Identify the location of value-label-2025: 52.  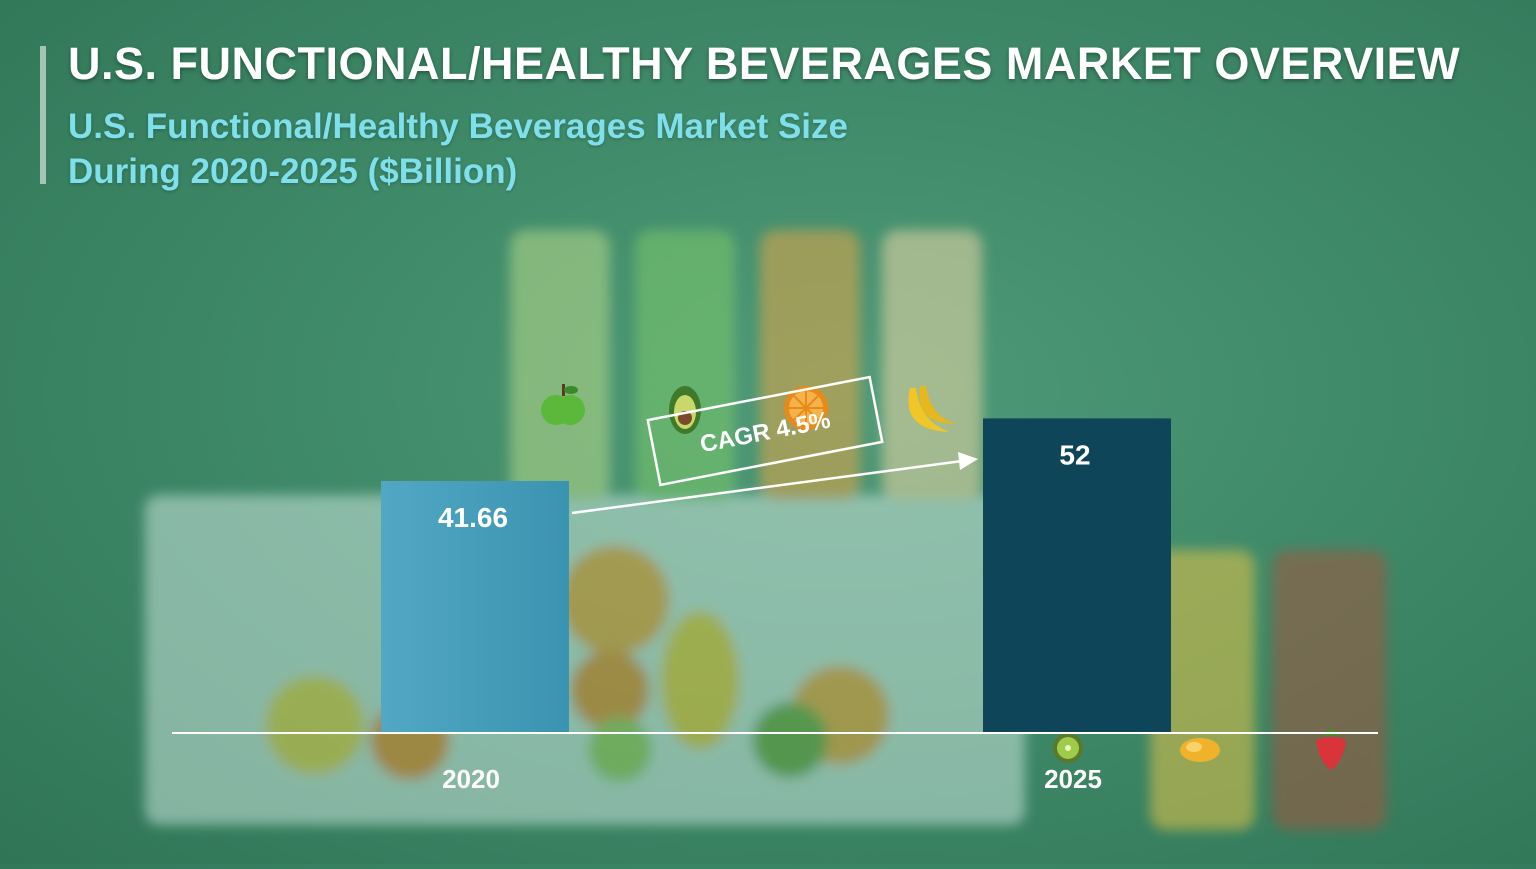
(1074, 454).